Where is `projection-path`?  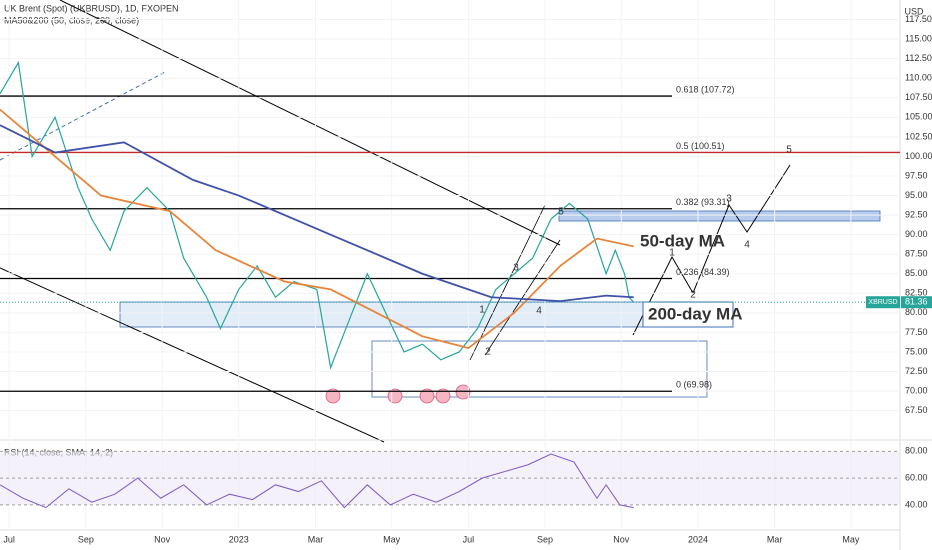
projection-path is located at coordinates (711, 250).